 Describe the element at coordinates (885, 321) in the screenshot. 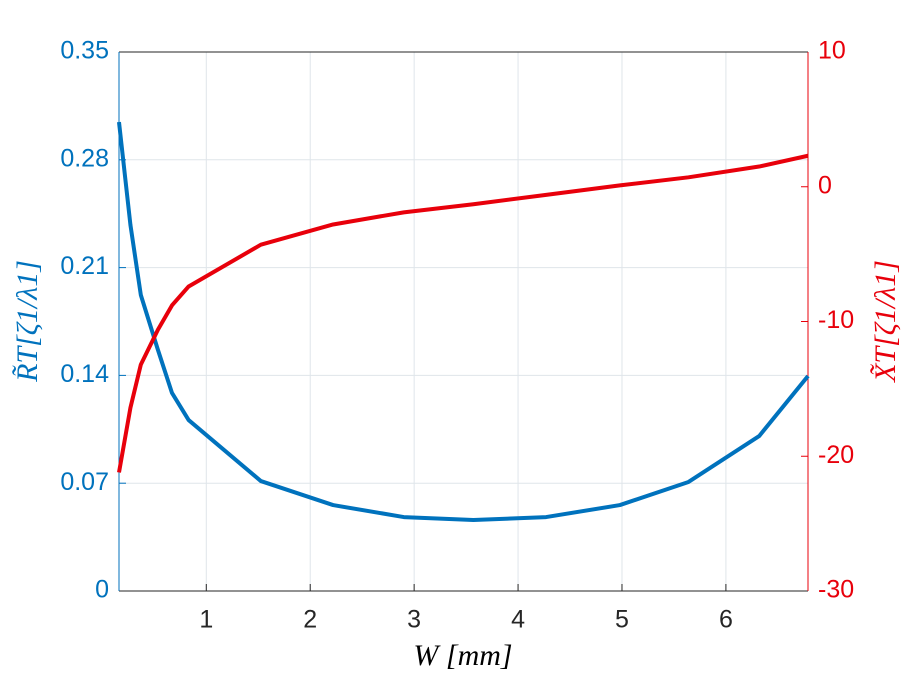

I see `y2-axis-label: X̃T[ζ1/λ1]` at that location.